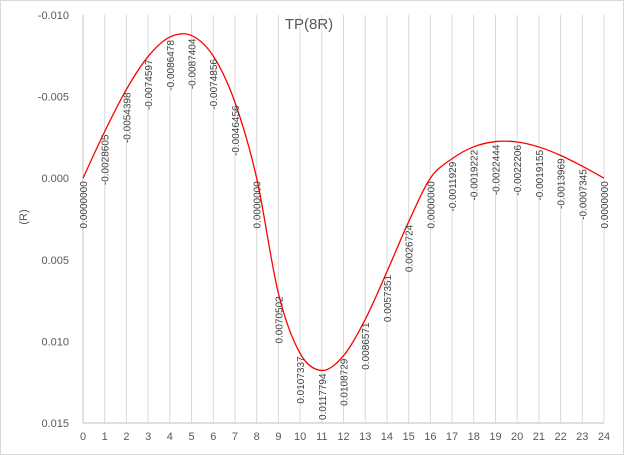 The image size is (624, 455). What do you see at coordinates (170, 437) in the screenshot?
I see `x-tick-label: 4` at bounding box center [170, 437].